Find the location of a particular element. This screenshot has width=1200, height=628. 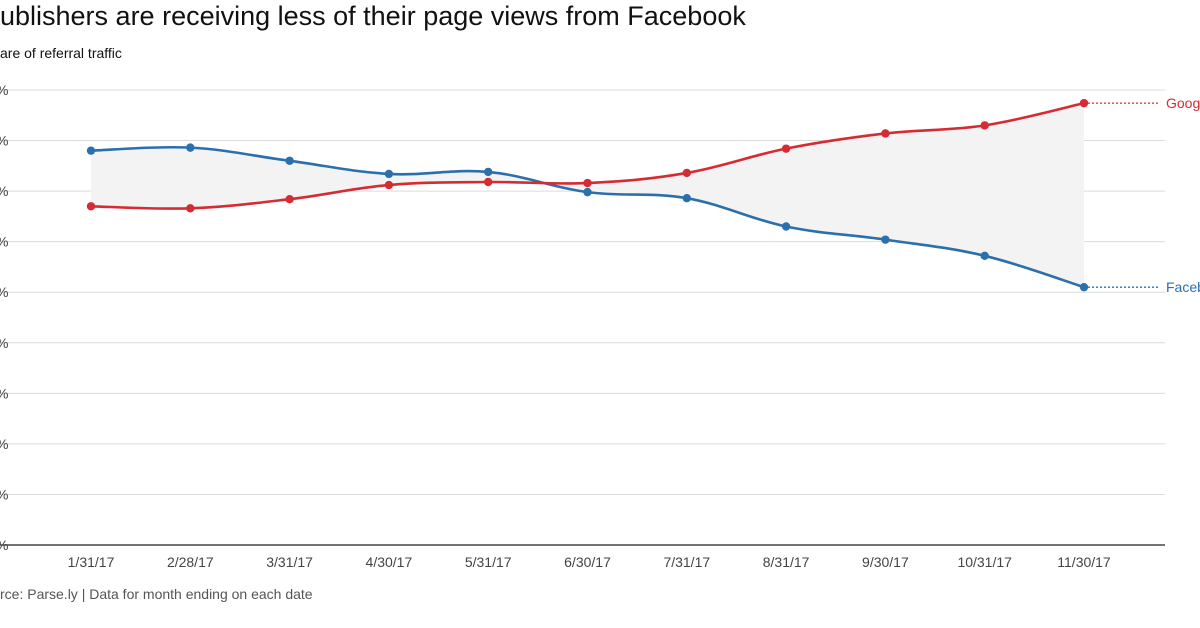

x-tick-label: 2/28/17 is located at coordinates (190, 562).